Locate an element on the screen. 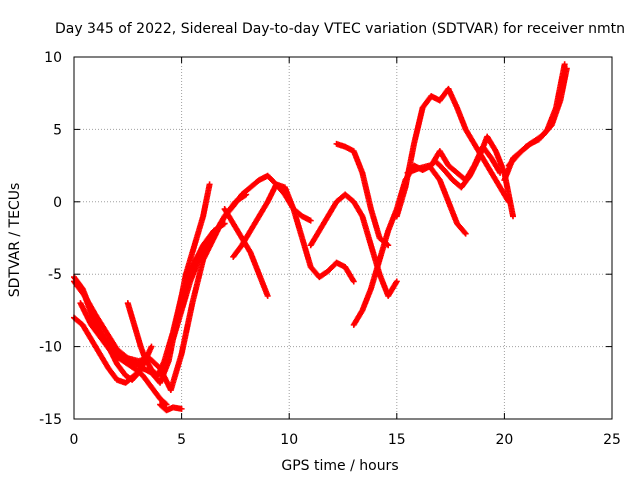 This screenshot has height=480, width=640. y-axis-label: SDTVAR / TECUs is located at coordinates (15, 240).